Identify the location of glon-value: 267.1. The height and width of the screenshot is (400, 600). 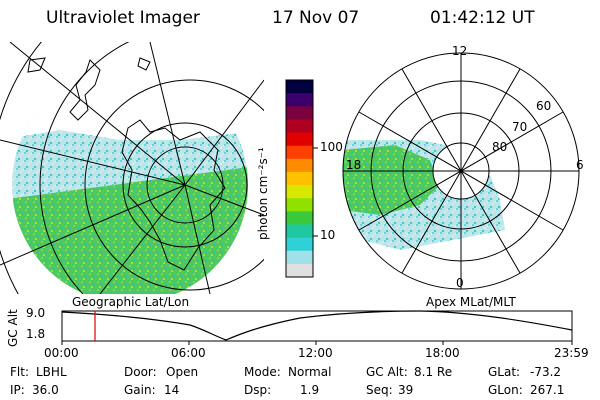
(547, 390).